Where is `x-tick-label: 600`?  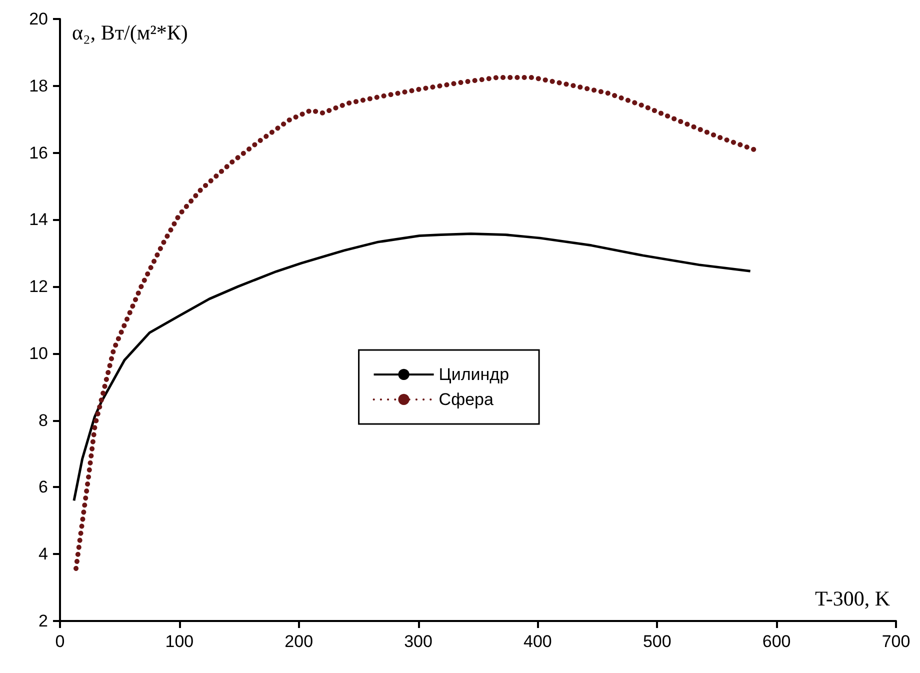 x-tick-label: 600 is located at coordinates (776, 641).